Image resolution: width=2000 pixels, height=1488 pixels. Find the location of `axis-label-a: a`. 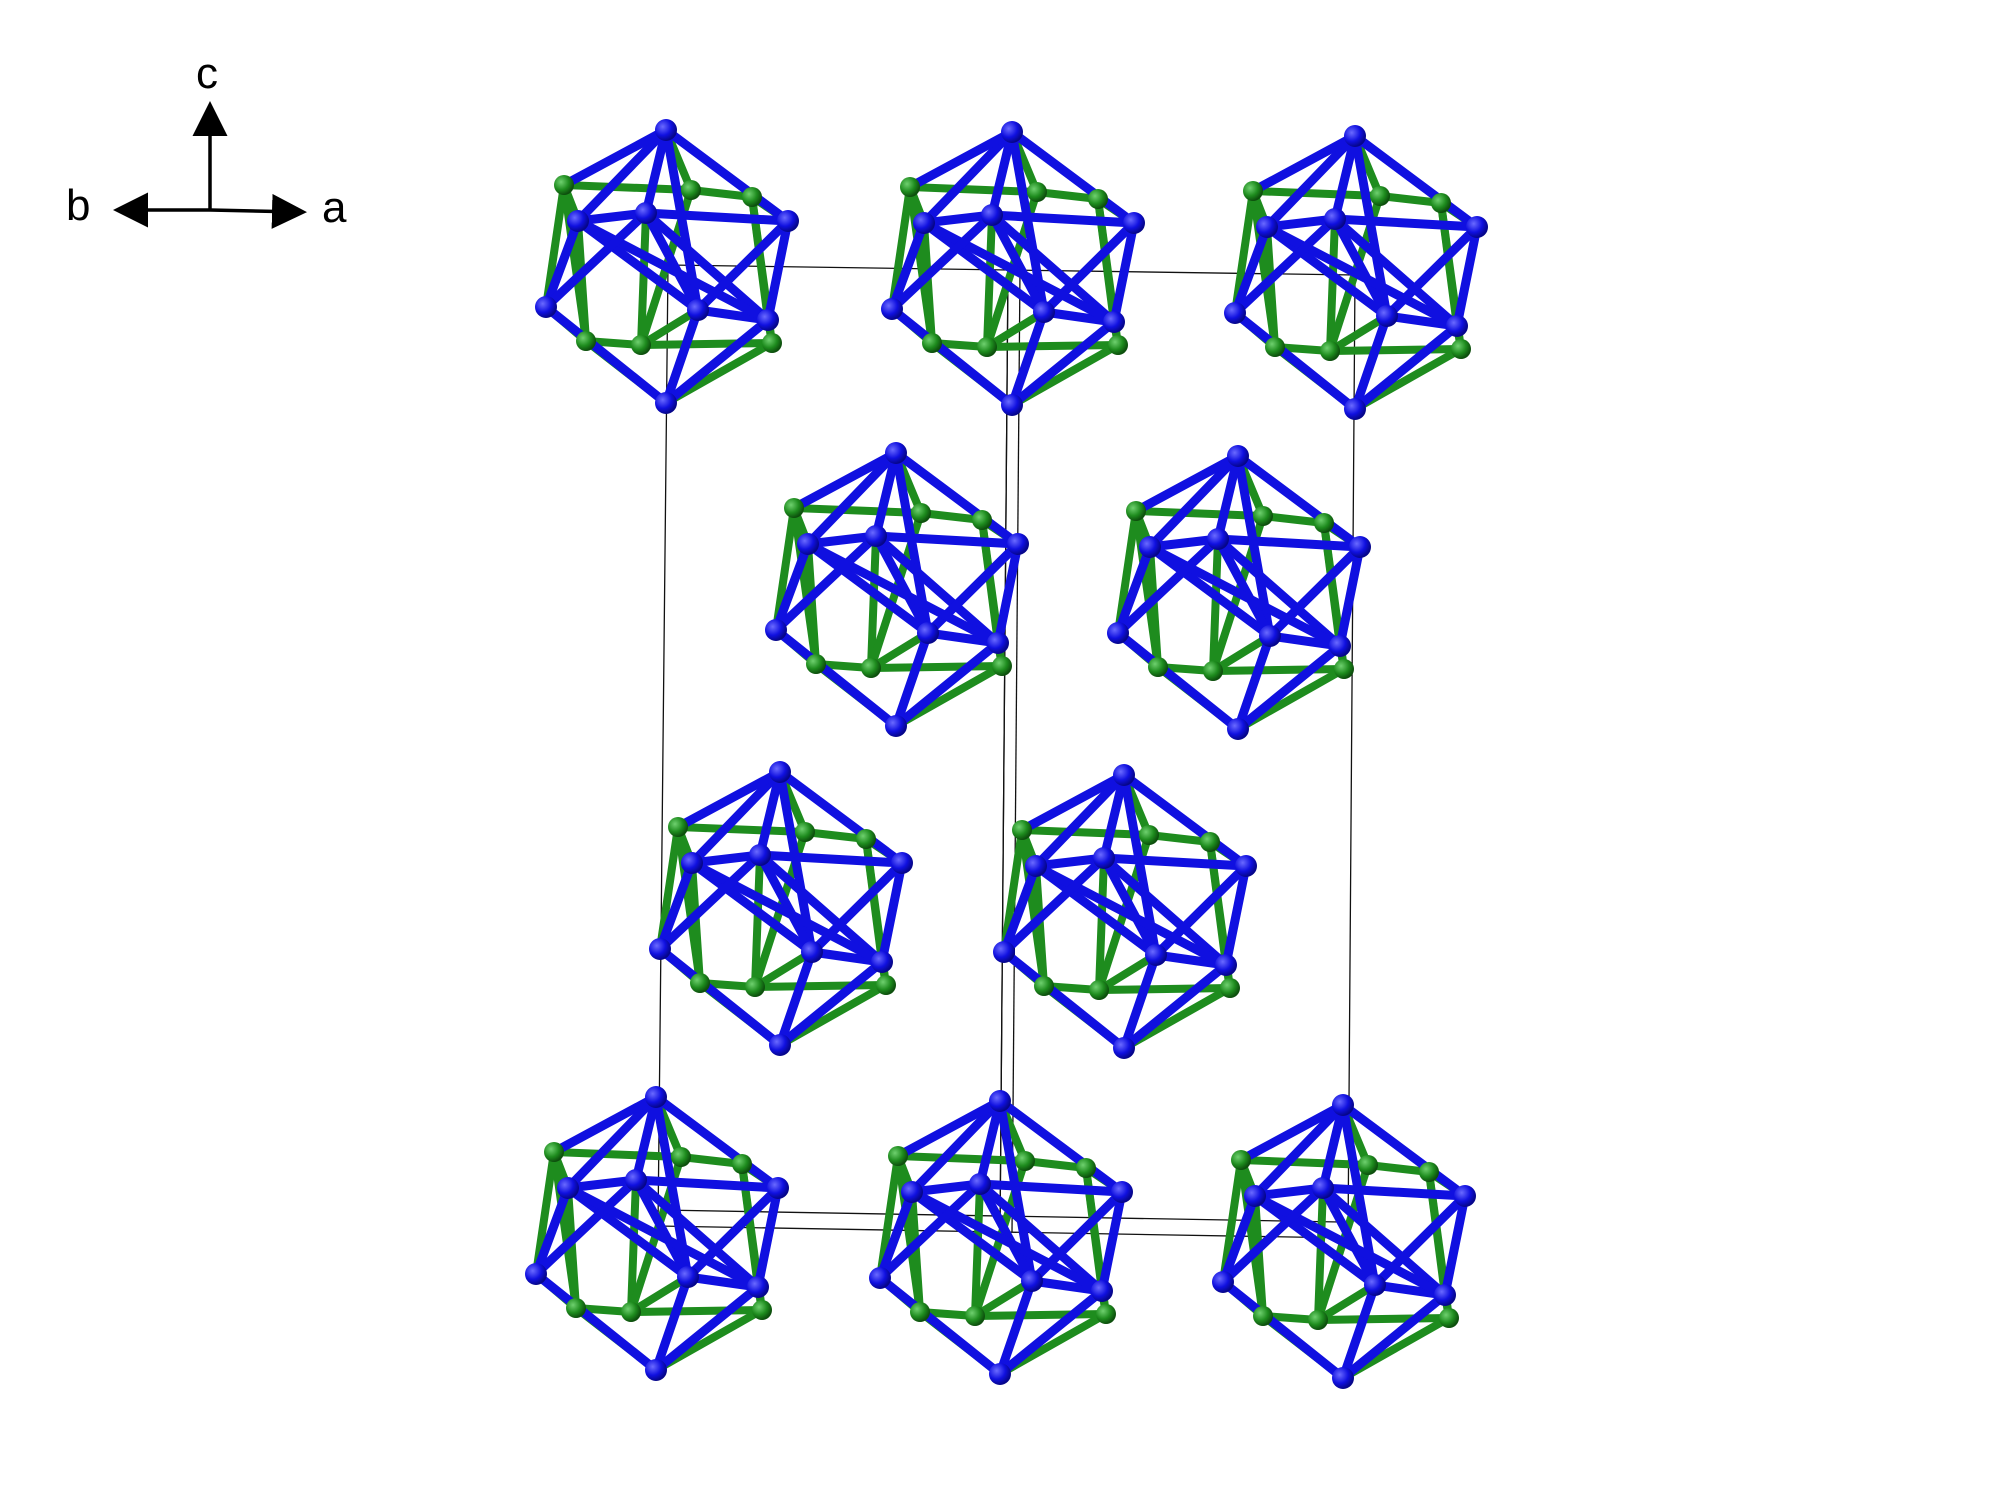

axis-label-a: a is located at coordinates (334, 207).